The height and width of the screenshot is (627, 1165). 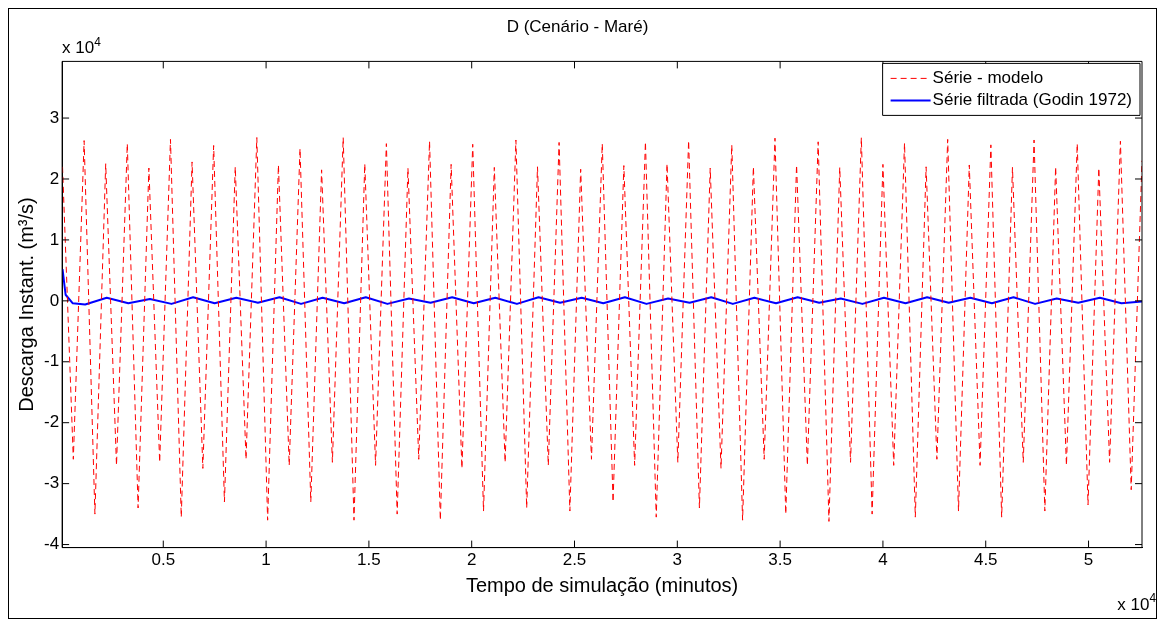 I want to click on x-tick-label: 4, so click(x=883, y=560).